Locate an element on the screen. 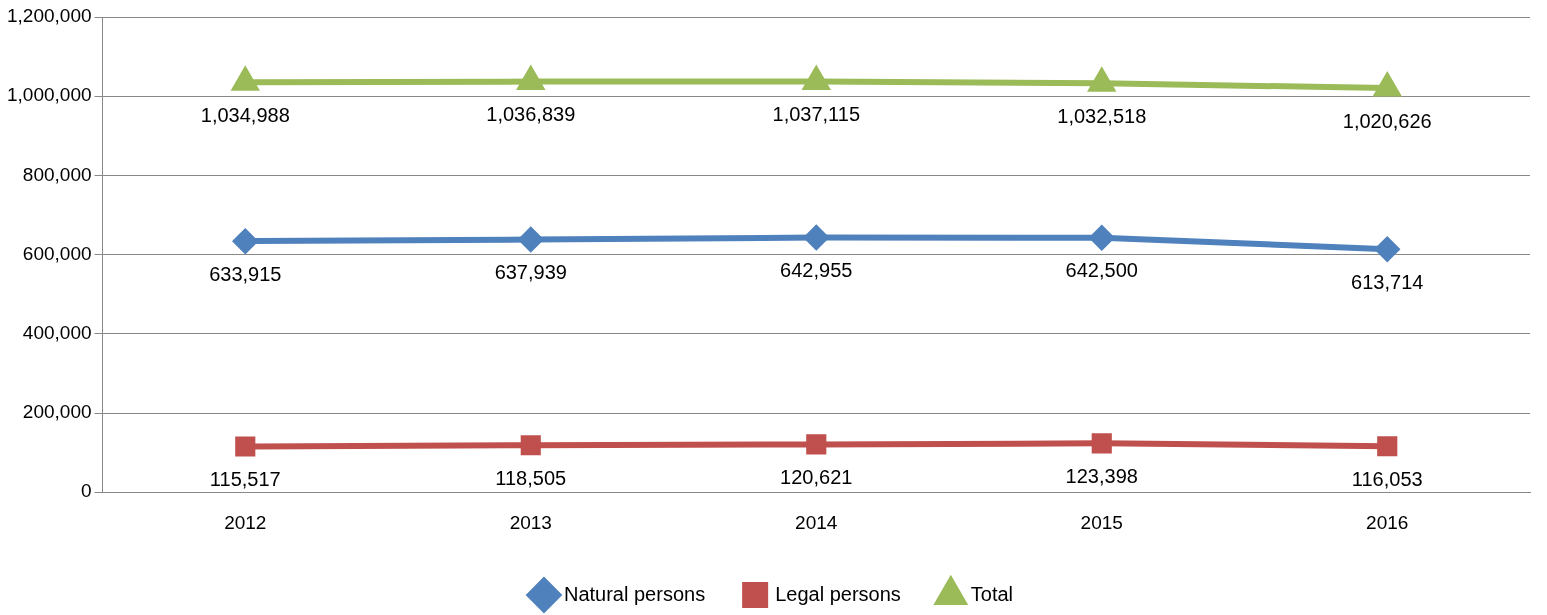 This screenshot has height=615, width=1547. data-label: 1,020,626 is located at coordinates (1387, 120).